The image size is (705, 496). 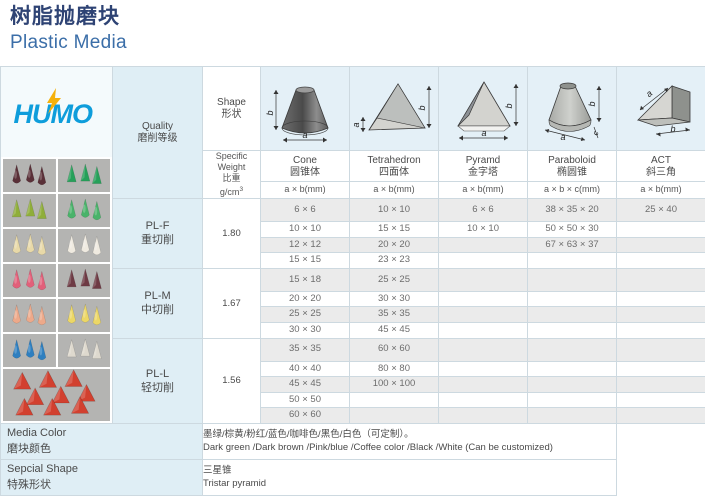 I want to click on brand-logo: HUMO, so click(x=56, y=112).